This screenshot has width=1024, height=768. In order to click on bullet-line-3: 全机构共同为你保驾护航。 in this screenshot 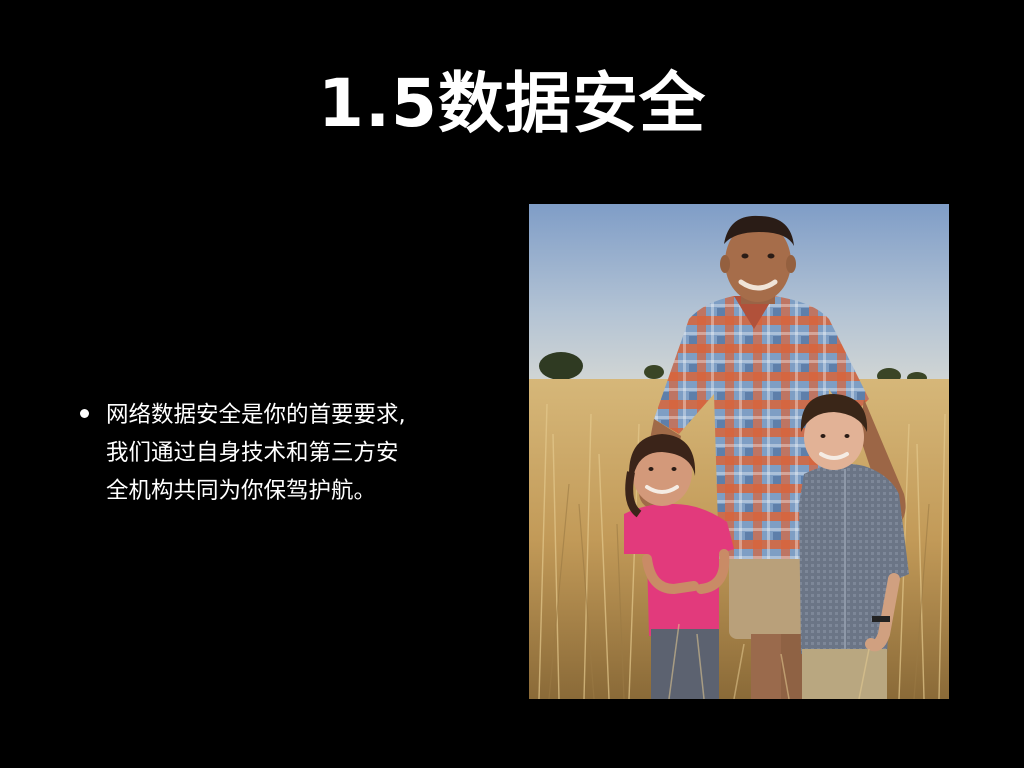, I will do `click(241, 491)`.